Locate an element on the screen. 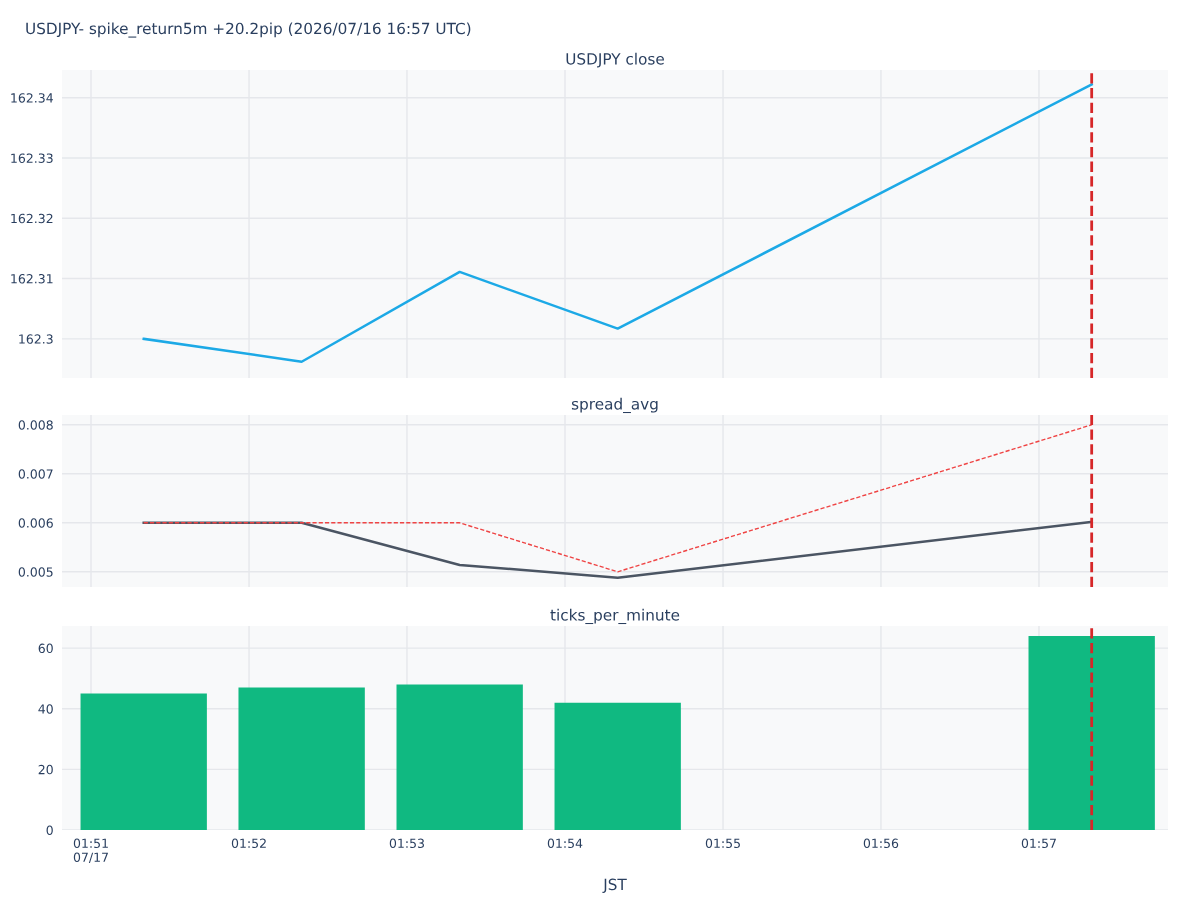 The image size is (1200, 900). y-tick-label: 0.007 is located at coordinates (35, 474).